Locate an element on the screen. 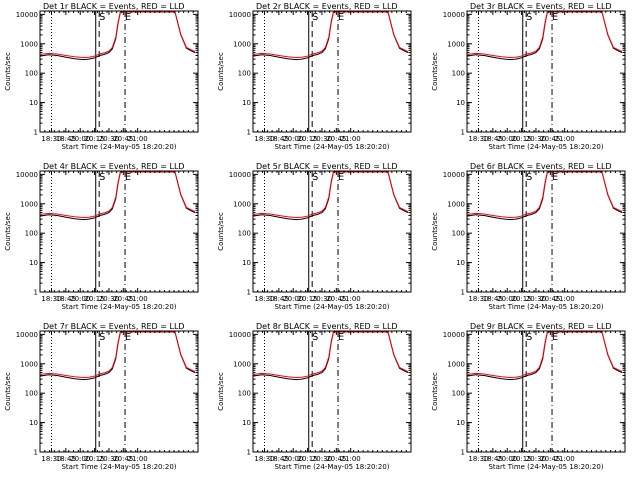 Image resolution: width=640 pixels, height=480 pixels. panel-title: Det 4r BLACK = Events, RED = LLD is located at coordinates (114, 166).